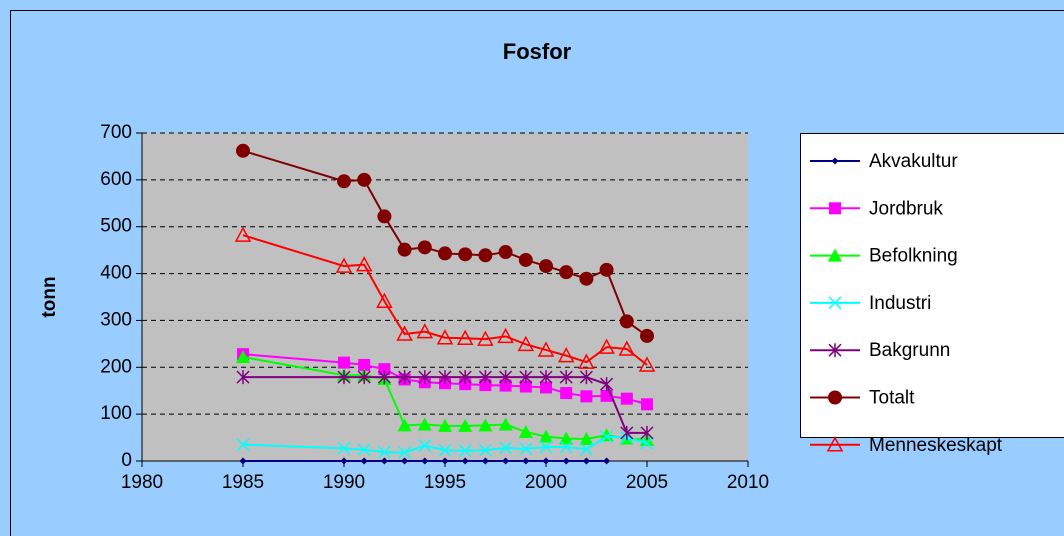  What do you see at coordinates (445, 300) in the screenshot?
I see `series-line` at bounding box center [445, 300].